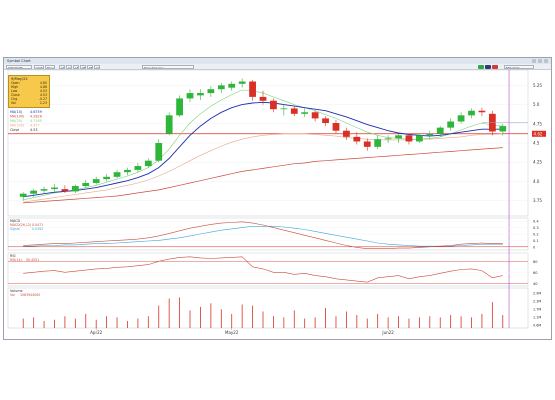 Image resolution: width=555 pixels, height=400 pixels. Describe the element at coordinates (537, 294) in the screenshot. I see `volume-y-tick: 2.9M` at that location.